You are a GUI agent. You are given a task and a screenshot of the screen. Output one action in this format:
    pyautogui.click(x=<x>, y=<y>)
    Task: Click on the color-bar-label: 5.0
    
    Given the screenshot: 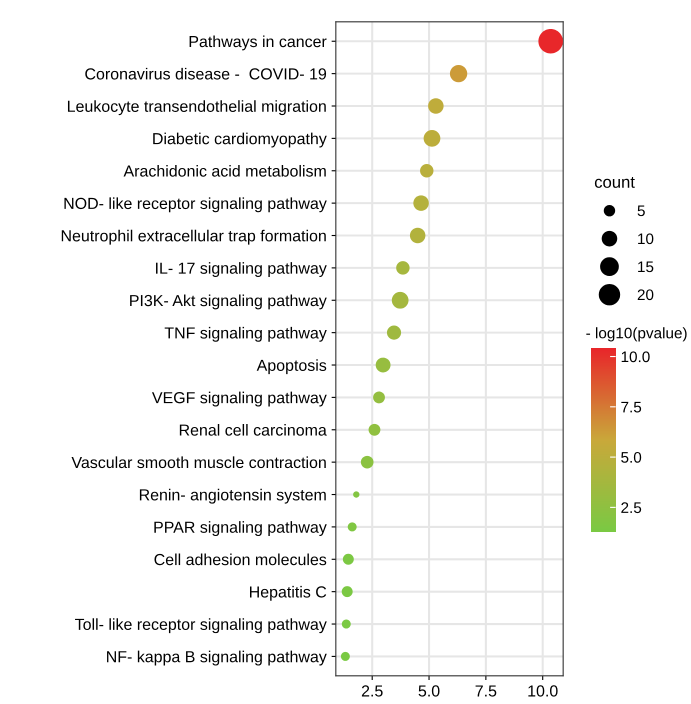 What is the action you would take?
    pyautogui.click(x=631, y=457)
    